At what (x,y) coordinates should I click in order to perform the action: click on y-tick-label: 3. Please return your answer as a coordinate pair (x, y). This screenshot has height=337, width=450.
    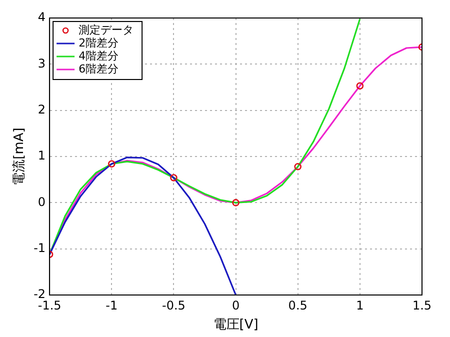
    Looking at the image, I should click on (42, 63).